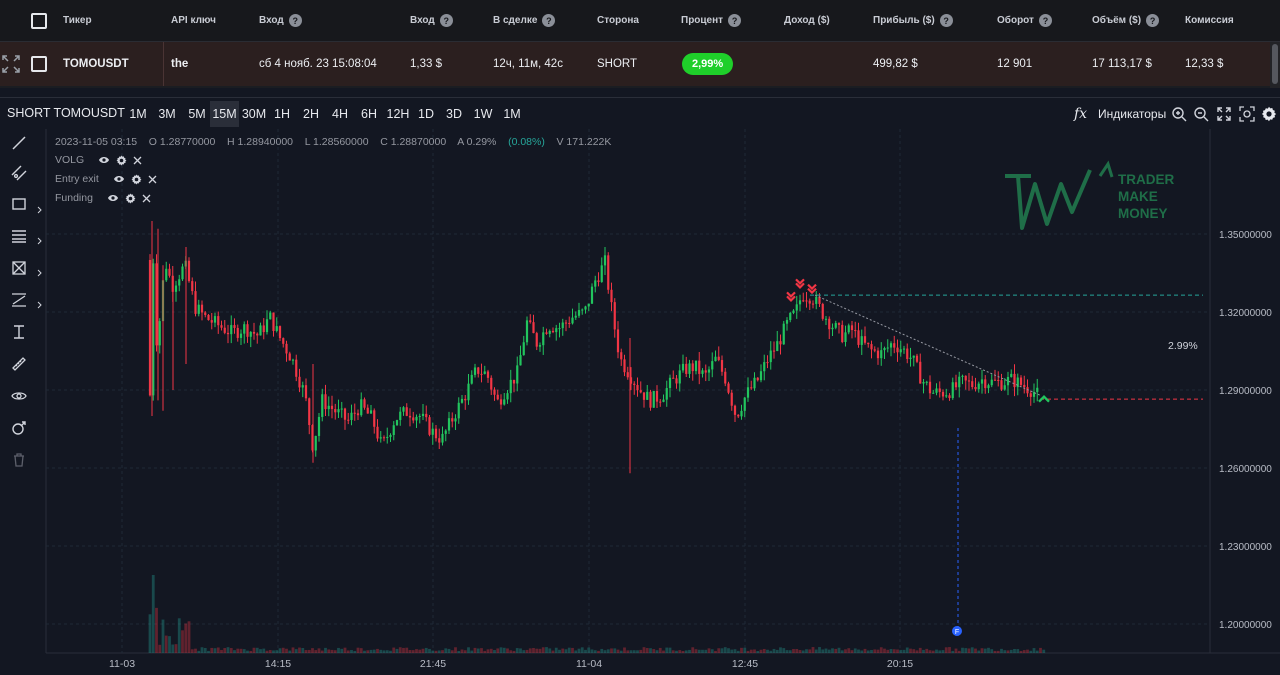  Describe the element at coordinates (336, 142) in the screenshot. I see `ohlc-low: L 1.28560000` at that location.